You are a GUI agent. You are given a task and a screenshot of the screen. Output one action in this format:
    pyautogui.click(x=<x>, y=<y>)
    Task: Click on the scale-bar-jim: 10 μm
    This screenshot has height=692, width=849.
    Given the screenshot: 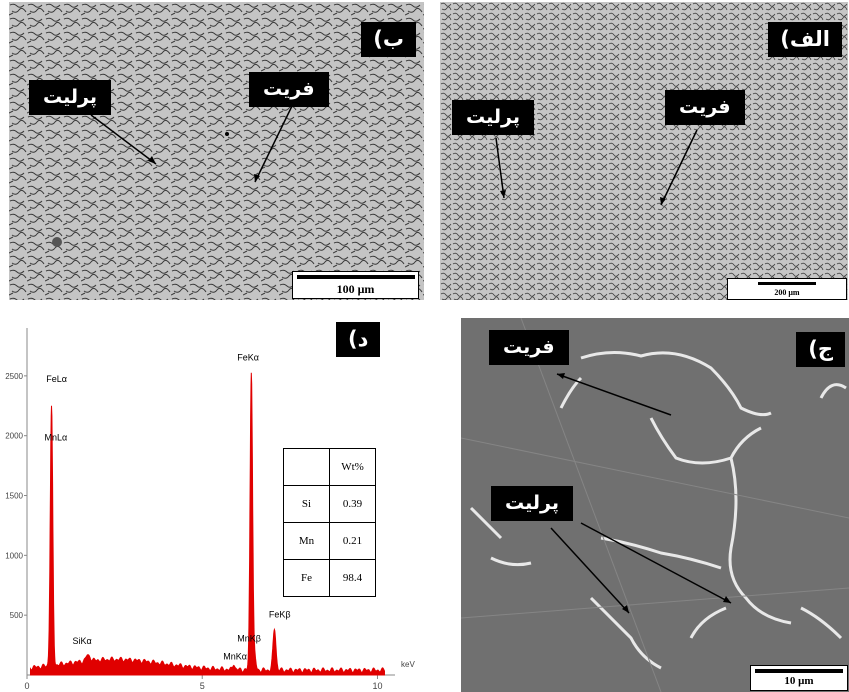 What is the action you would take?
    pyautogui.click(x=799, y=678)
    